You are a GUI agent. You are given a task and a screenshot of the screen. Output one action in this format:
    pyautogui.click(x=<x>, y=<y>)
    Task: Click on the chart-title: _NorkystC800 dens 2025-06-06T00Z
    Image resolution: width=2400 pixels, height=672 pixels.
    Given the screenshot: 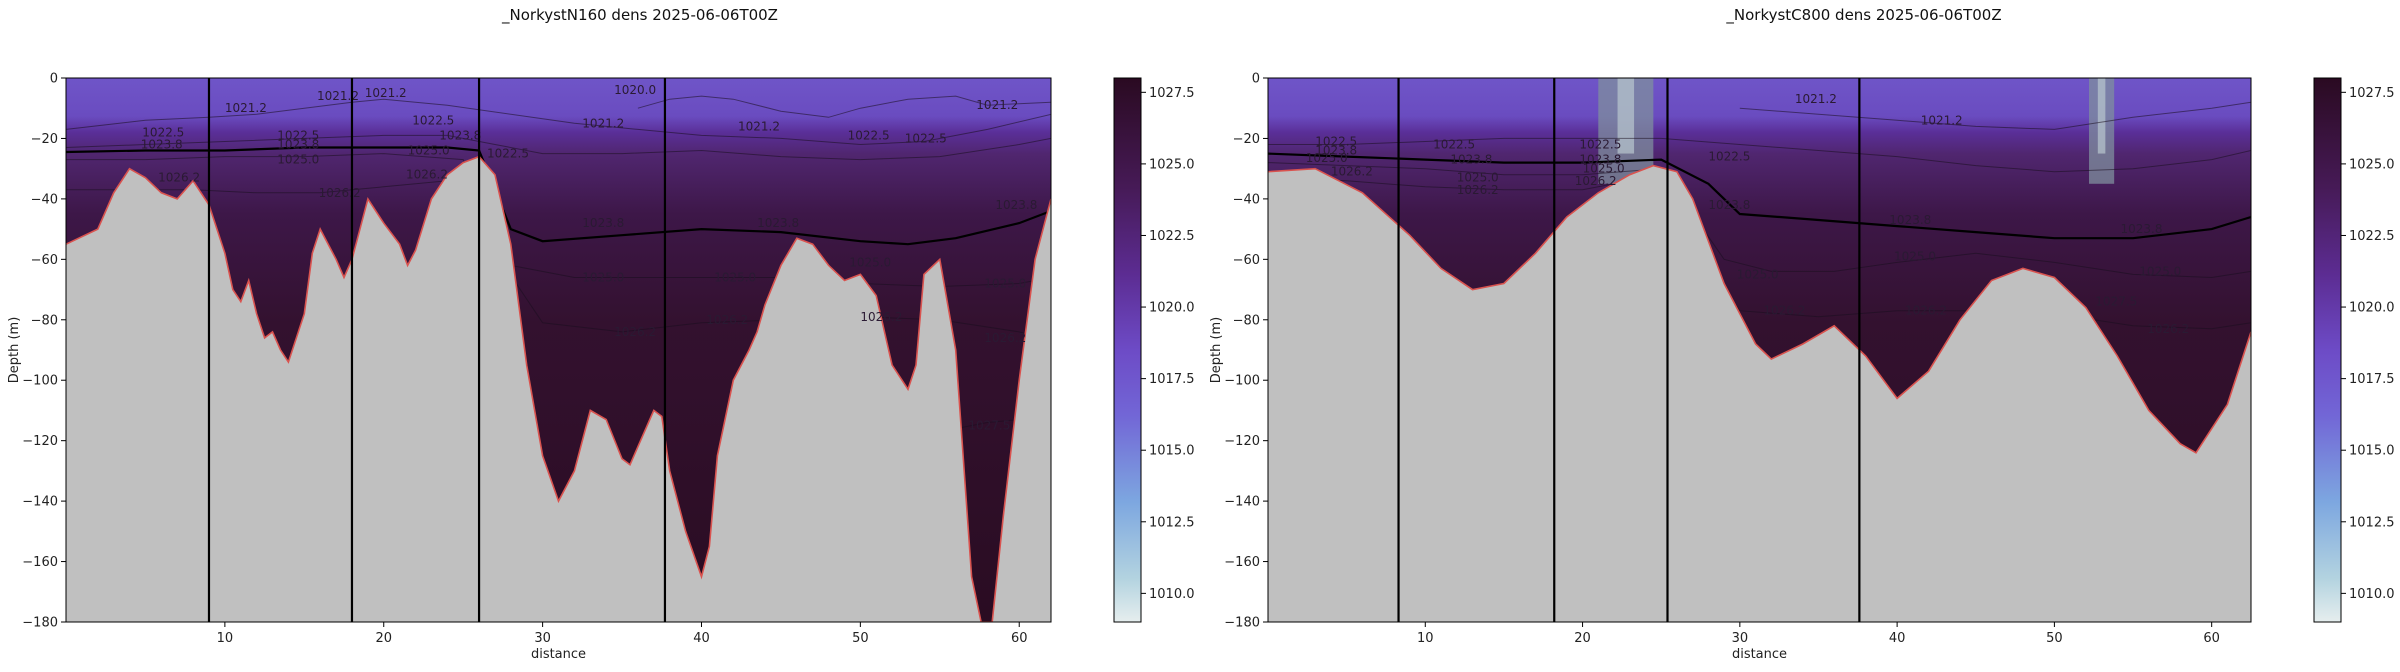 What is the action you would take?
    pyautogui.click(x=1863, y=15)
    